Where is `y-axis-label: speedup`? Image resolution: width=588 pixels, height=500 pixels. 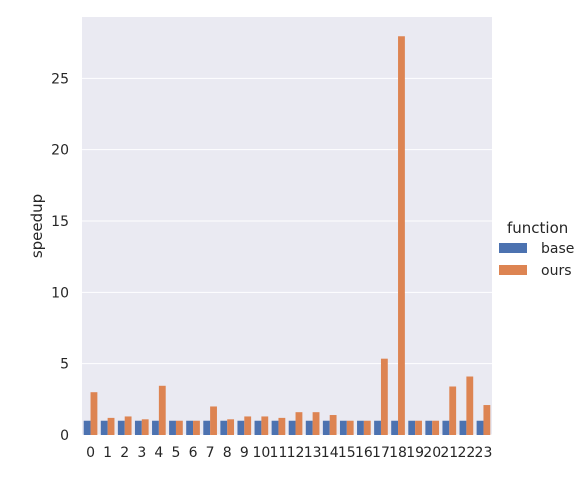 y-axis-label: speedup is located at coordinates (37, 226).